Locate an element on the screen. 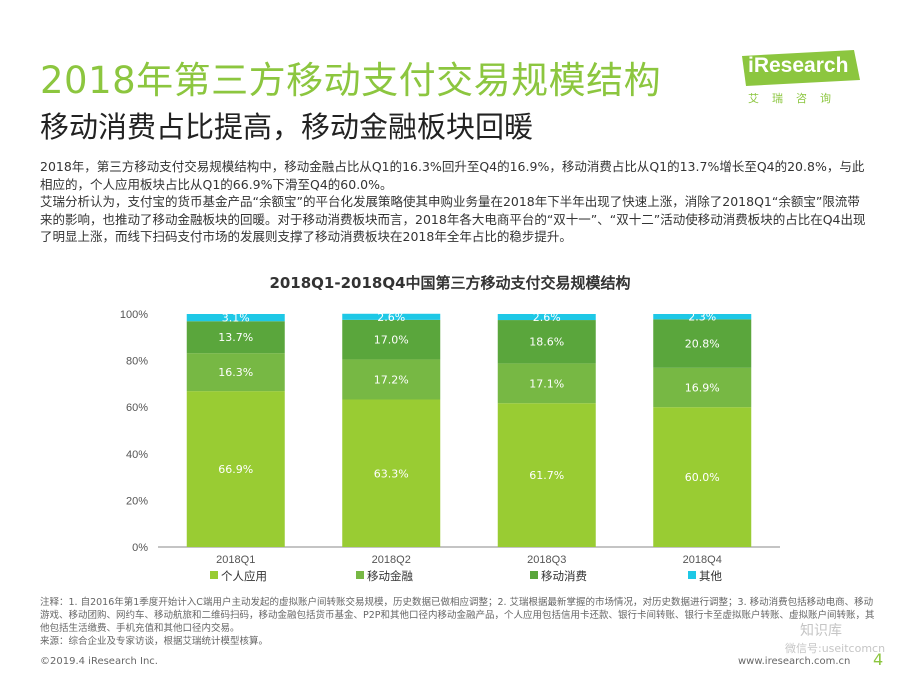  data-label: 63.3% is located at coordinates (391, 473).